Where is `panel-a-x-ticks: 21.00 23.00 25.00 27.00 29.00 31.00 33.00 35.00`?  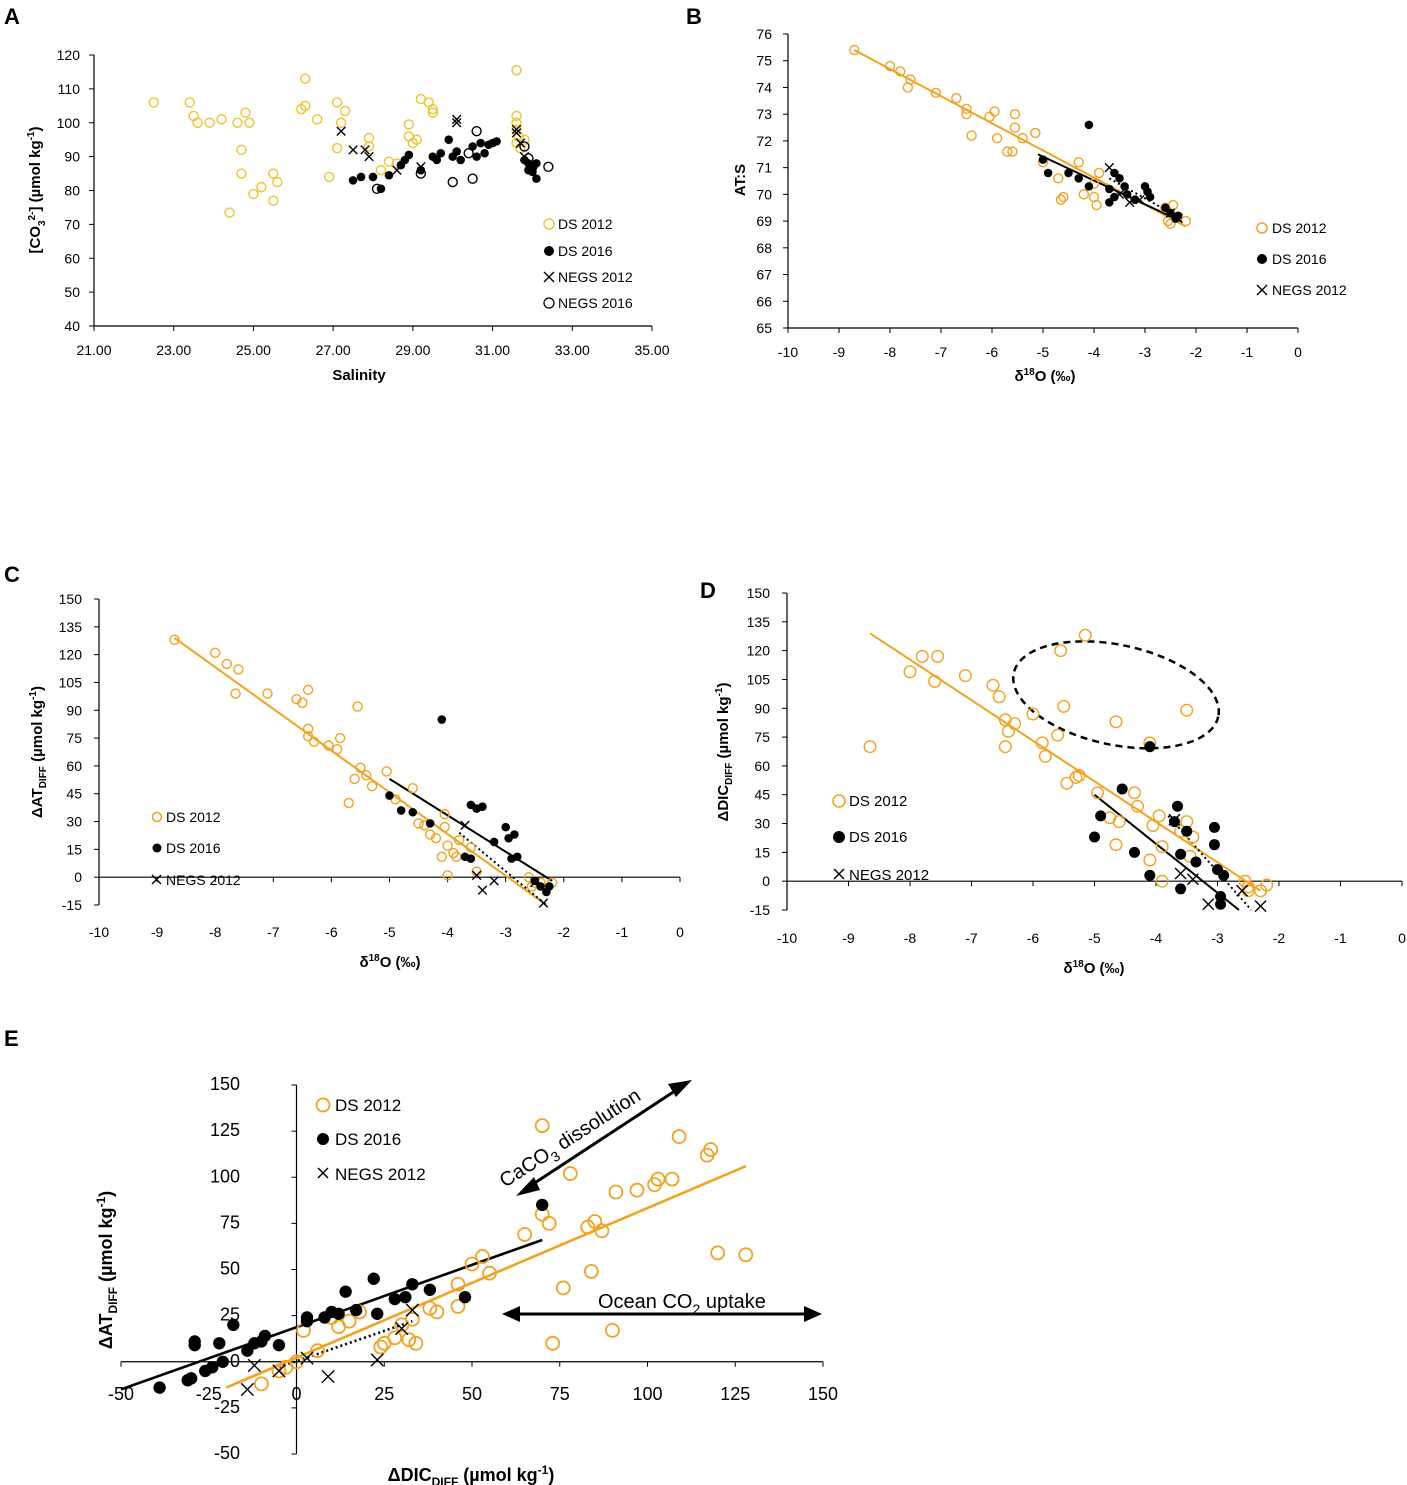
panel-a-x-ticks: 21.00 23.00 25.00 27.00 29.00 31.00 33.00 35.00 is located at coordinates (373, 342).